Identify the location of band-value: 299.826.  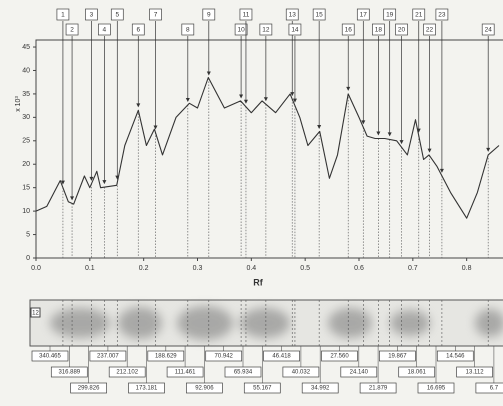
(89, 389).